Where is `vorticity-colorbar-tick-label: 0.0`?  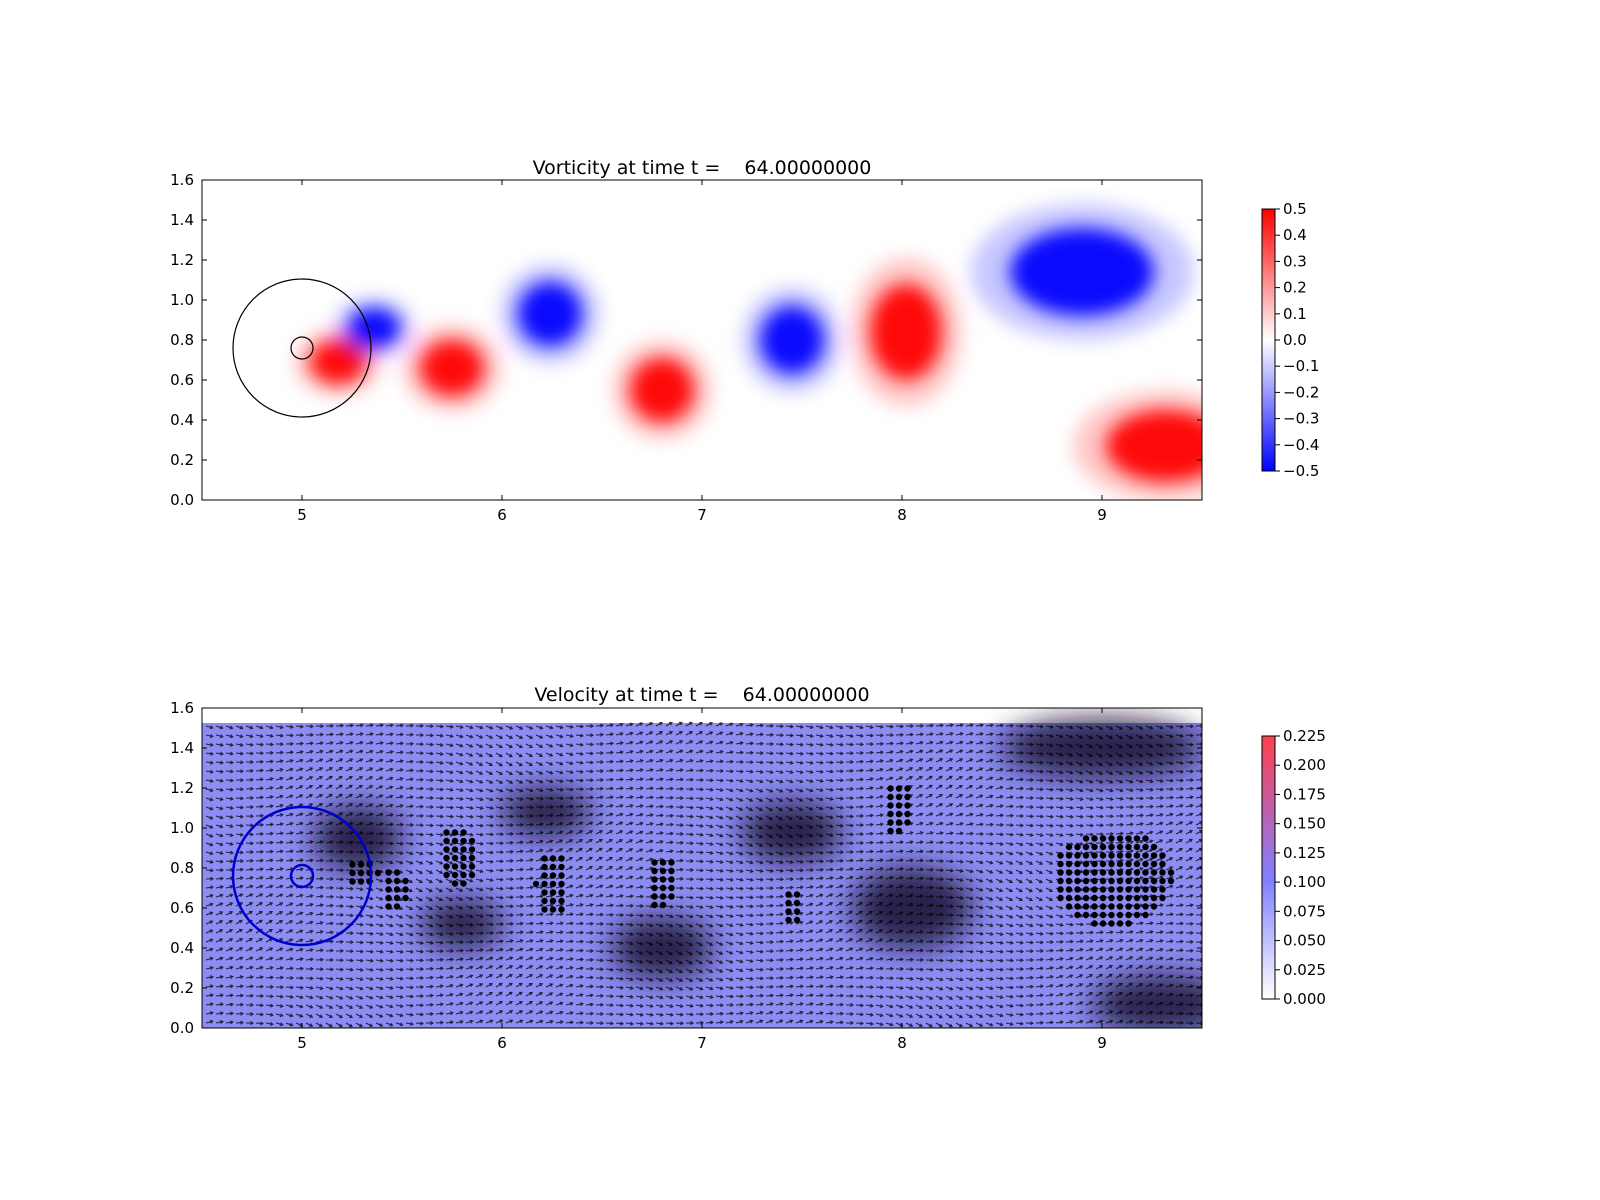
vorticity-colorbar-tick-label: 0.0 is located at coordinates (1295, 340).